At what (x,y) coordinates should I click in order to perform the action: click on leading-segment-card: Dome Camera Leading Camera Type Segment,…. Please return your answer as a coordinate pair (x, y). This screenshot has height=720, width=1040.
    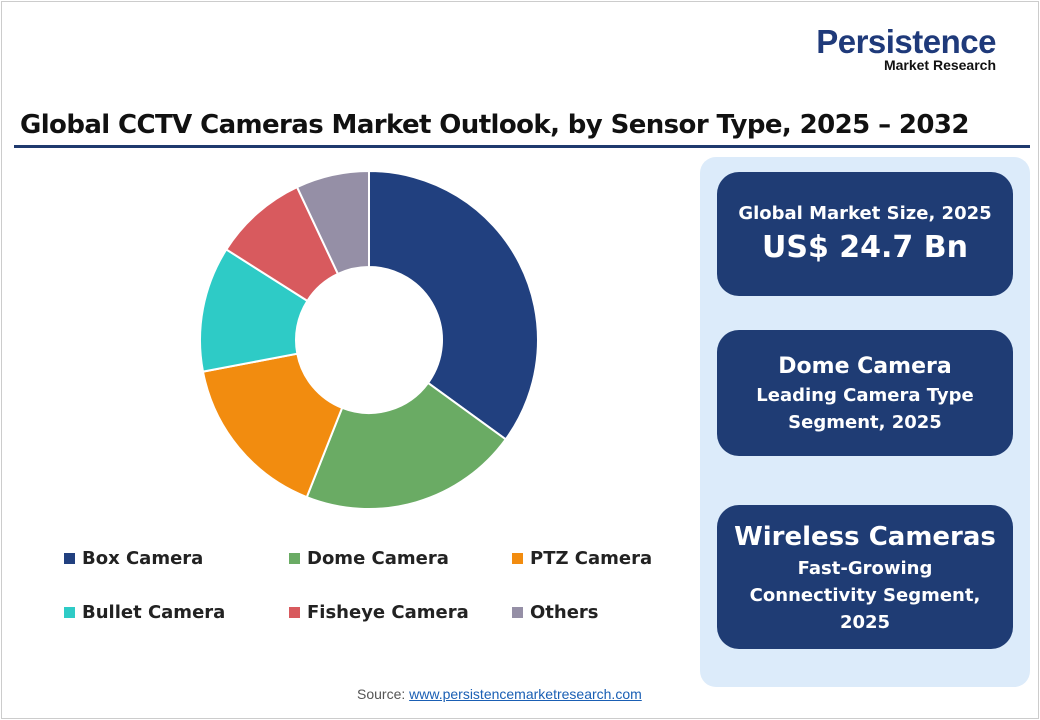
    Looking at the image, I should click on (865, 393).